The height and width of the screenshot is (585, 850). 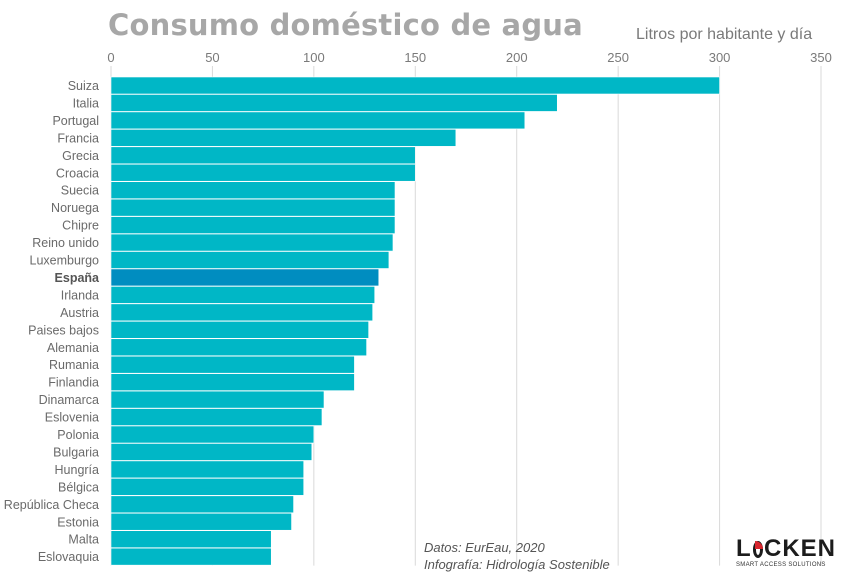 I want to click on category-label: Chipre, so click(x=80, y=226).